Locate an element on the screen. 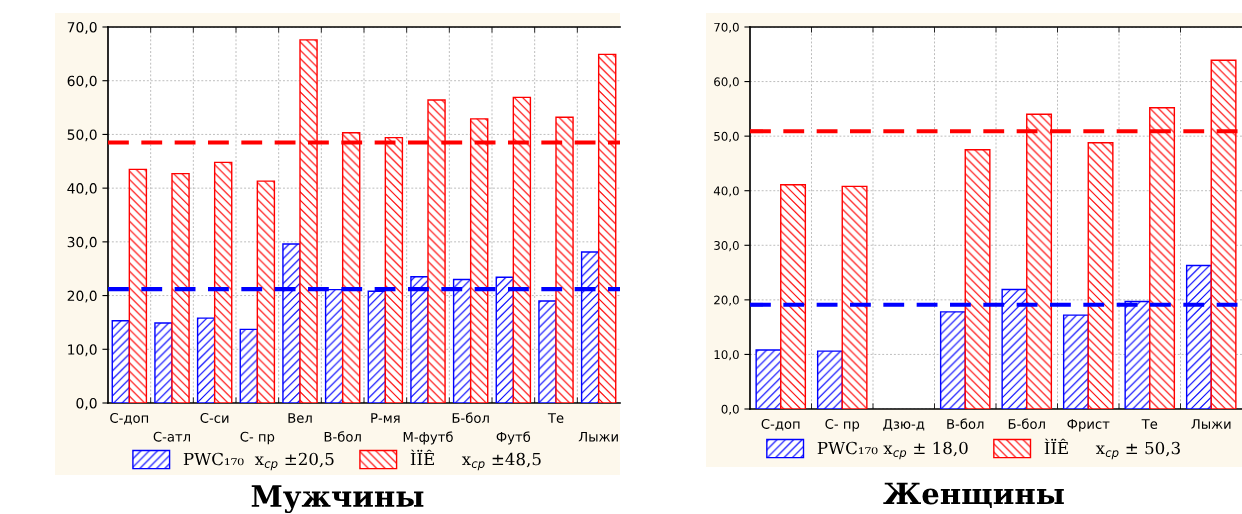  x-tick-label: С-си is located at coordinates (214, 417).